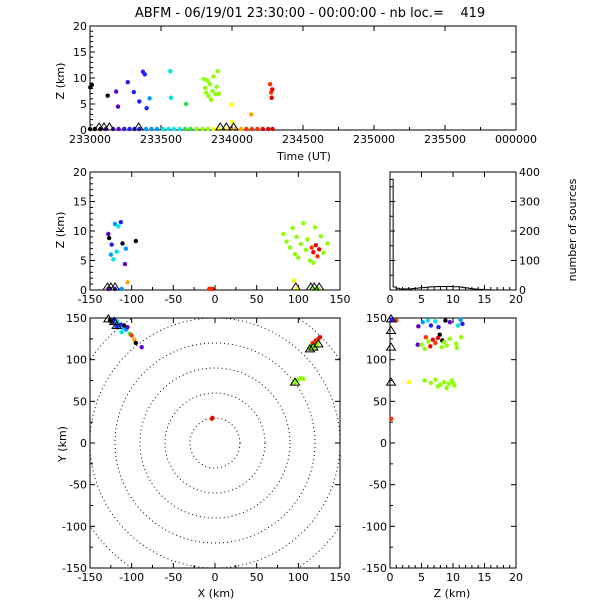 This screenshot has height=600, width=600. What do you see at coordinates (62, 444) in the screenshot?
I see `plan-view-ylabel: Y (km)` at bounding box center [62, 444].